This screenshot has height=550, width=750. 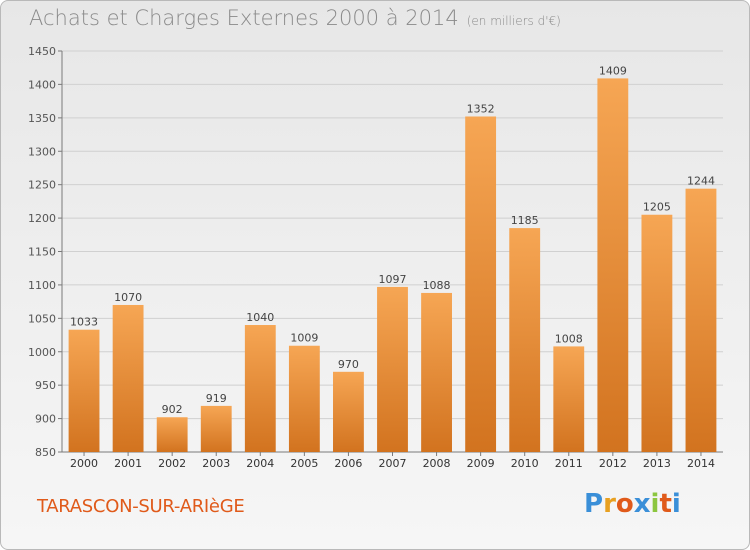 What do you see at coordinates (513, 21) in the screenshot?
I see `chart-unit: (en milliers d'€)` at bounding box center [513, 21].